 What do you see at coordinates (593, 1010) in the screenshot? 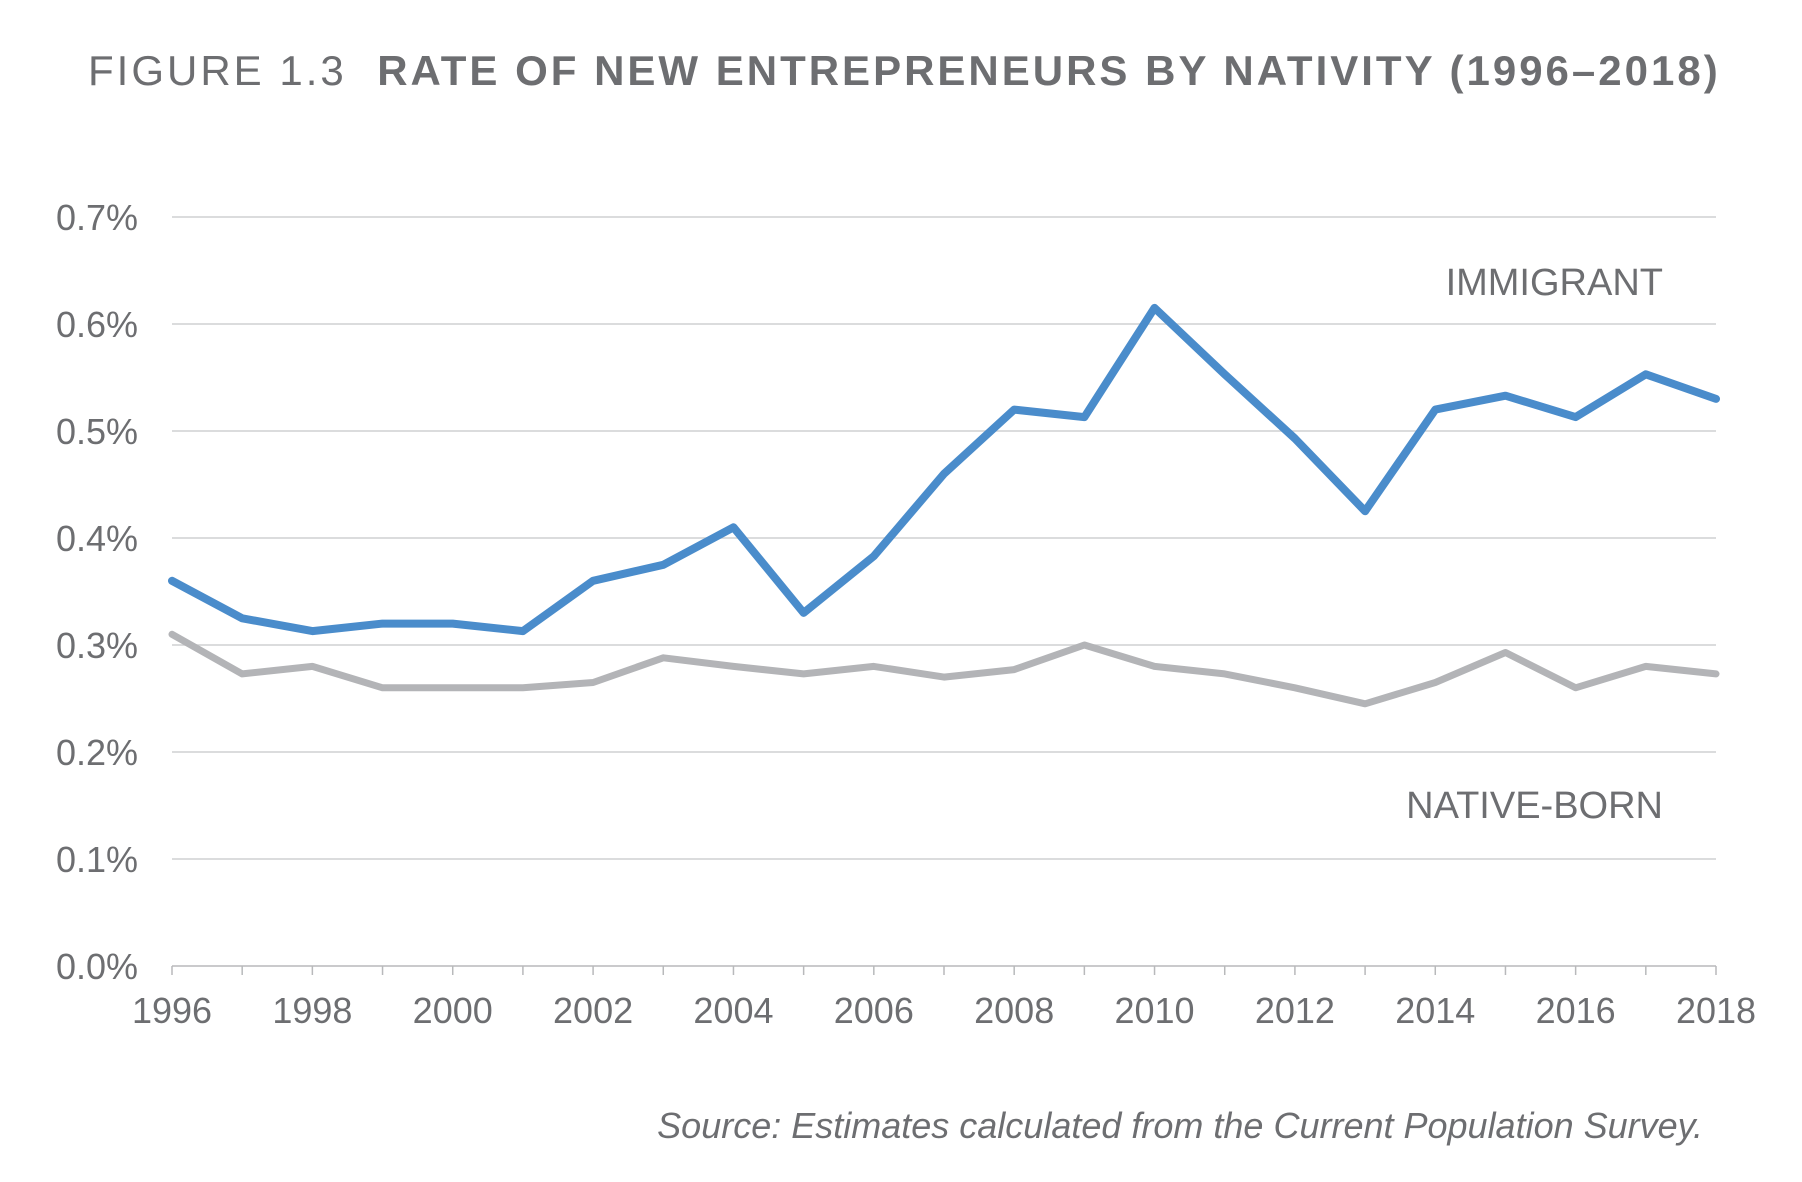
I see `x-tick-label: 2002` at bounding box center [593, 1010].